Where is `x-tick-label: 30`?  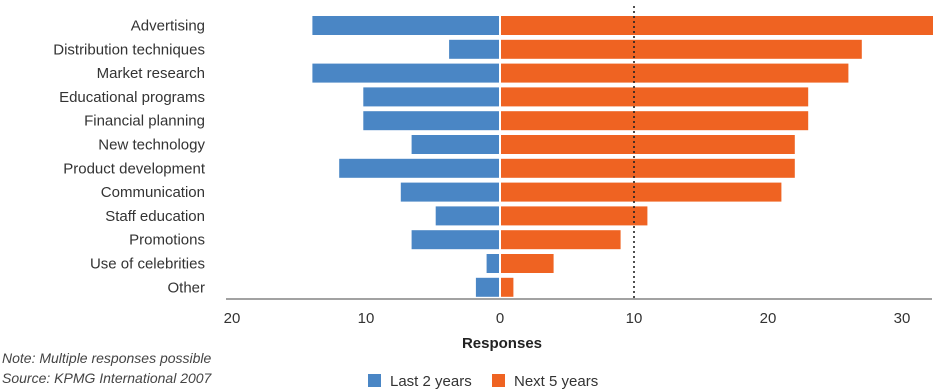
x-tick-label: 30 is located at coordinates (902, 318).